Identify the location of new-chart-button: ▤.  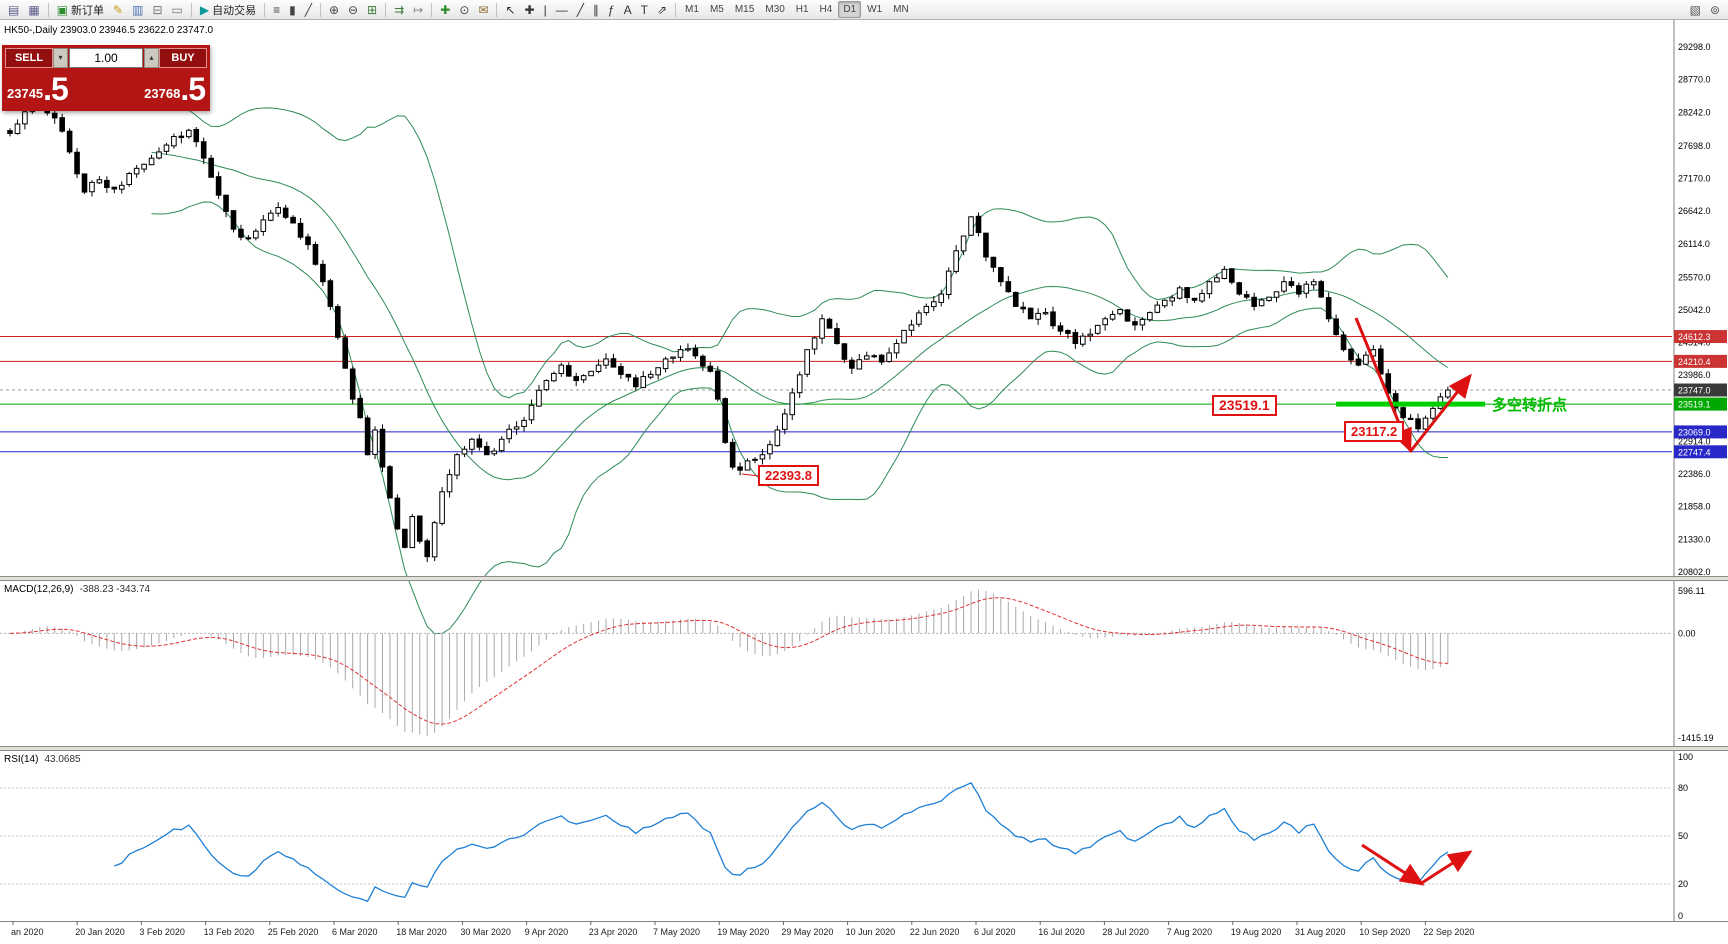
(13, 9).